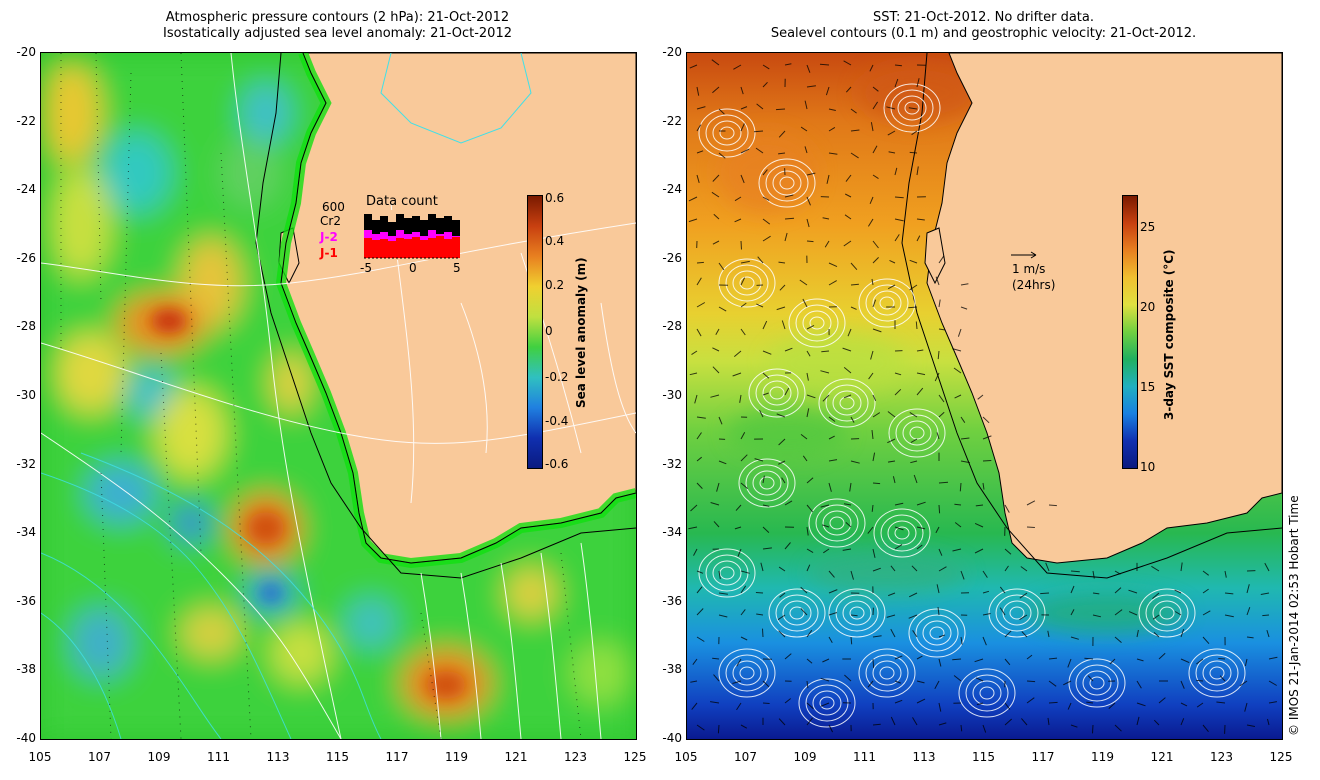 This screenshot has height=780, width=1320. Describe the element at coordinates (672, 120) in the screenshot. I see `right-lat-tick-1: -22` at that location.